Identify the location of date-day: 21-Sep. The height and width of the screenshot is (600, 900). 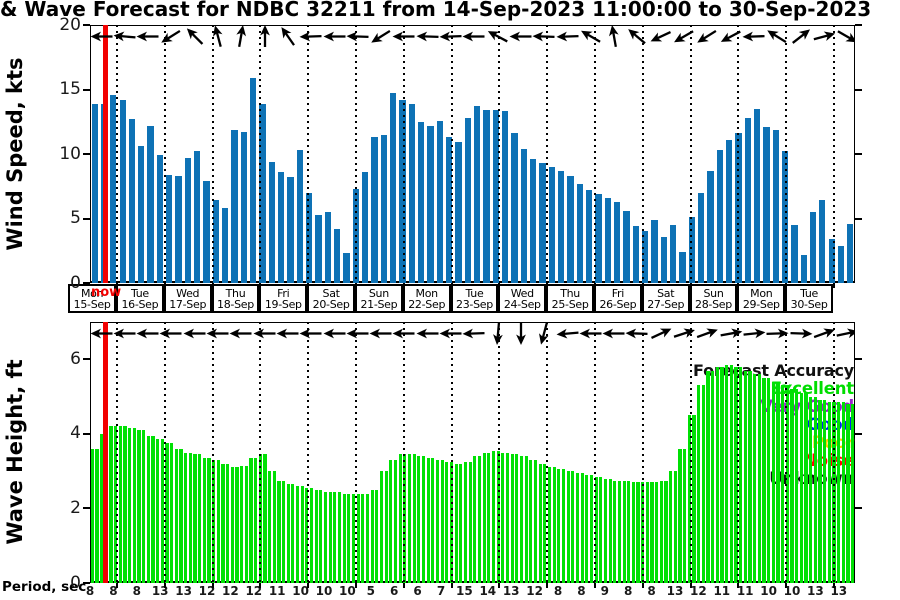
(379, 304).